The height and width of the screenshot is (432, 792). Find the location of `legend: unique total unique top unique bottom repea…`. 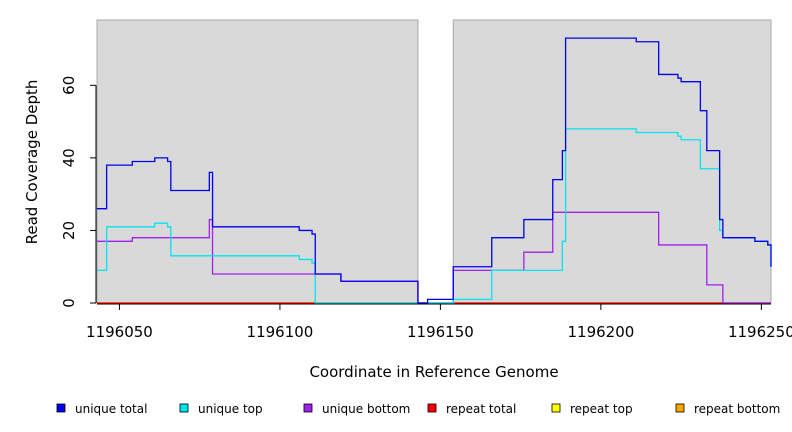

legend: unique total unique top unique bottom repea… is located at coordinates (418, 409).